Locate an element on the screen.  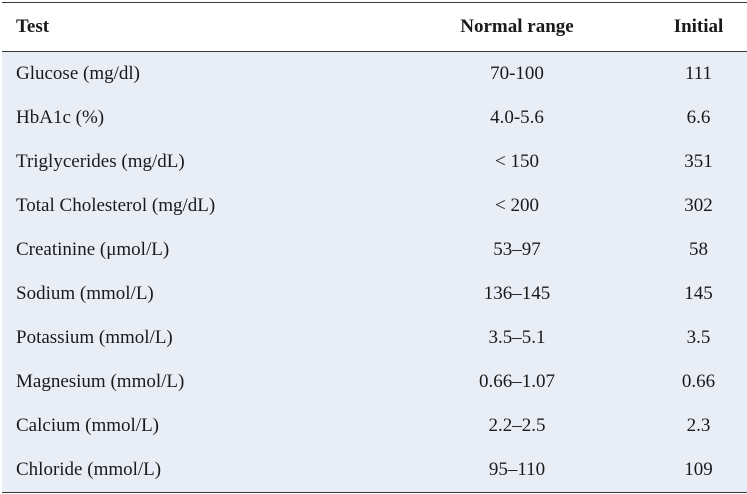
table-row: Magnesium (mmol/L) 0.66–1.07 0.66 is located at coordinates (374, 382).